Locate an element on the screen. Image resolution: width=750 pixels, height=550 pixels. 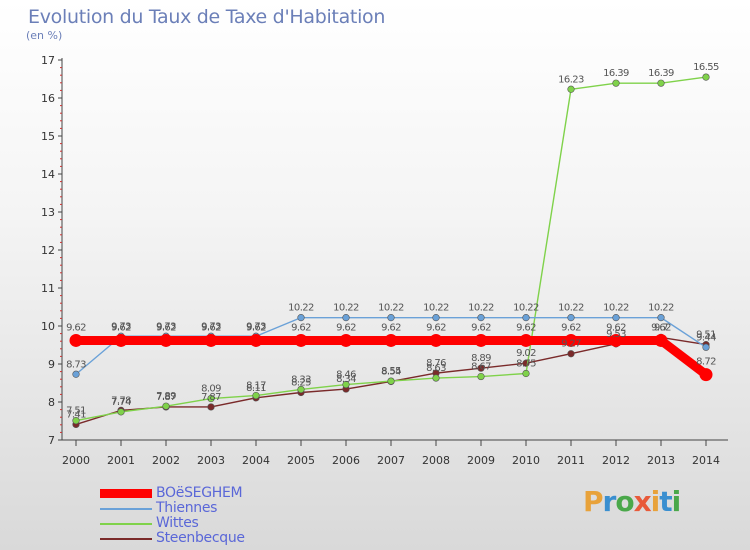
x-tick-label: 2008 is located at coordinates (436, 460).